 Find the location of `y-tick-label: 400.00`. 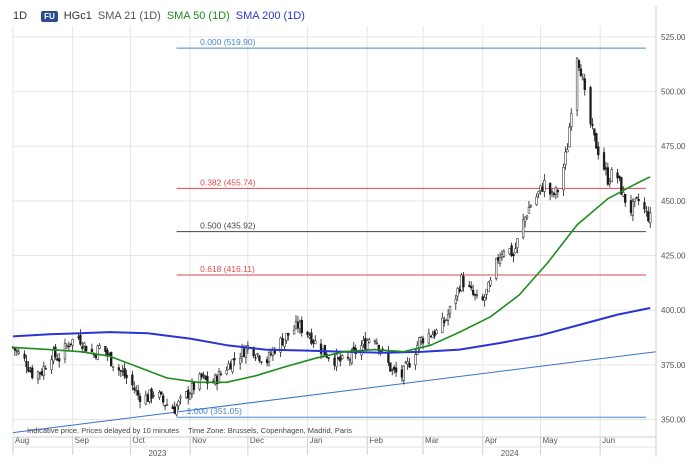

y-tick-label: 400.00 is located at coordinates (673, 310).